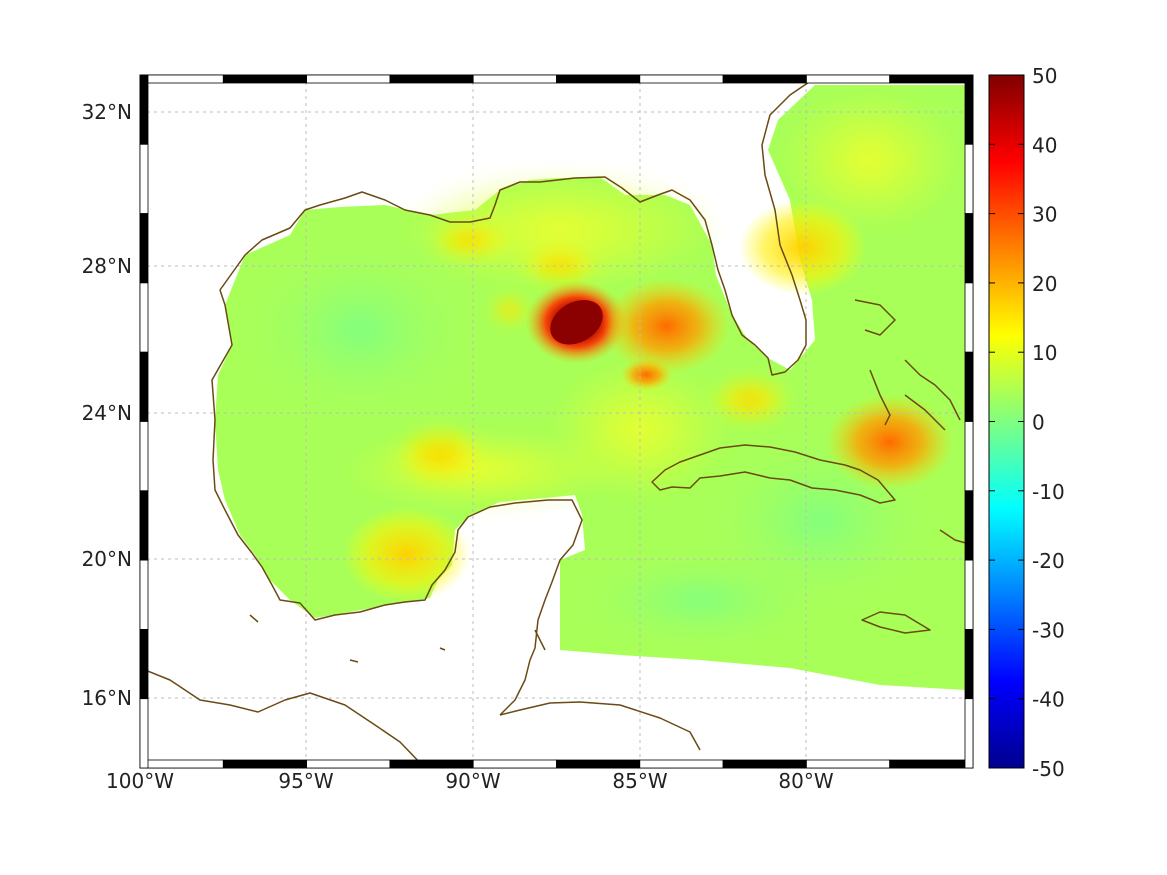  I want to click on lon-label-90w: 90°W, so click(472, 781).